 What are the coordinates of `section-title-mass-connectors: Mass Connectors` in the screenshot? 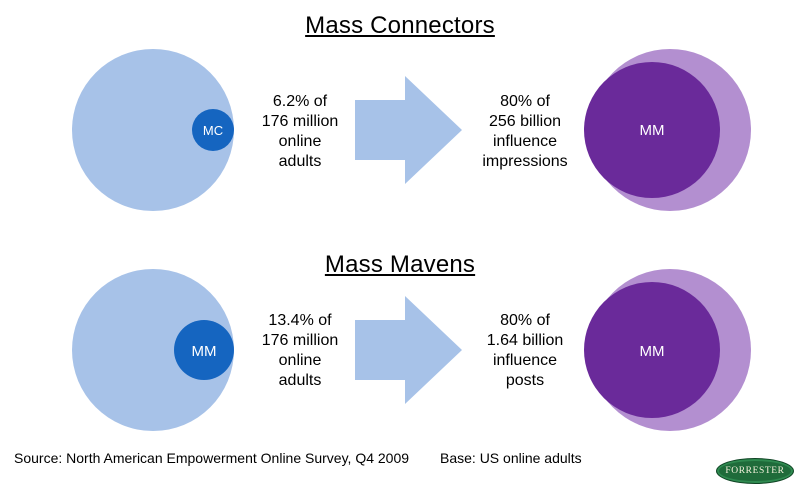 It's located at (400, 25).